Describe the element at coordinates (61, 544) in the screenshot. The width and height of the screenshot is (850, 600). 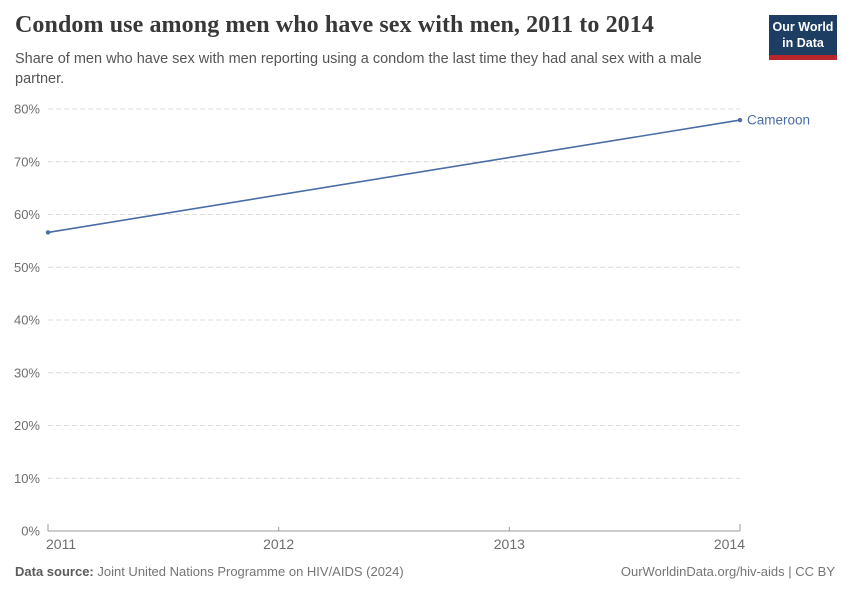
I see `x-axis-tick-label: 2011` at that location.